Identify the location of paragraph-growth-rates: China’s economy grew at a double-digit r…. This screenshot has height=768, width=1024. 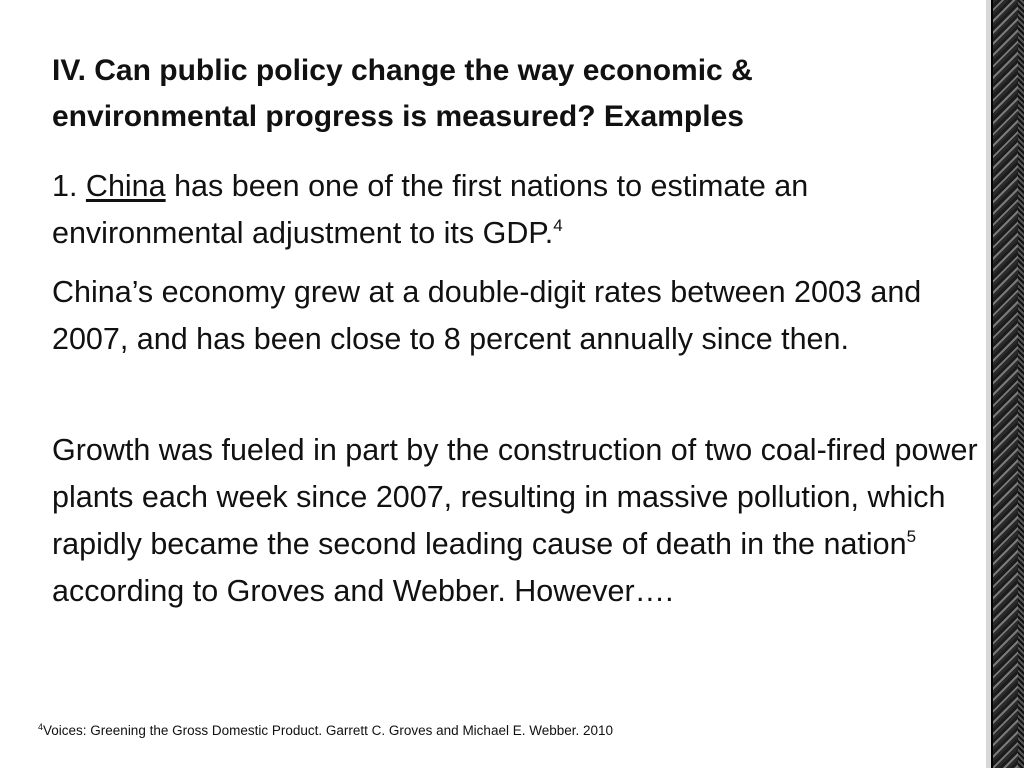
(487, 315).